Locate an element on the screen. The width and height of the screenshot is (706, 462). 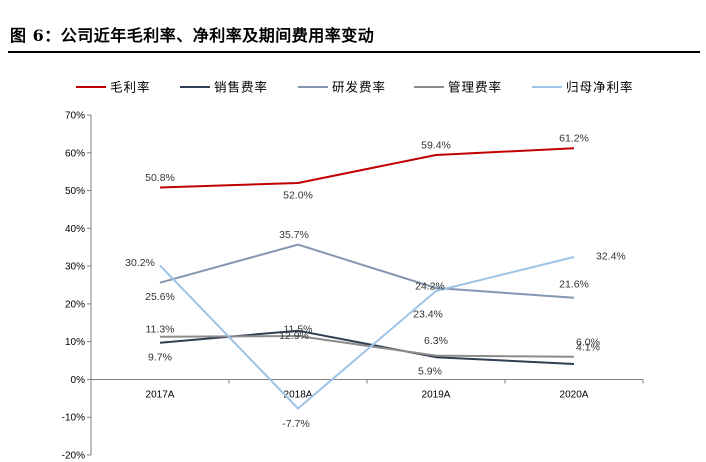
y-axis-ticks: -20% -10% 0% 10% 20% 30% 40% 50% 60% 70% is located at coordinates (76, 286).